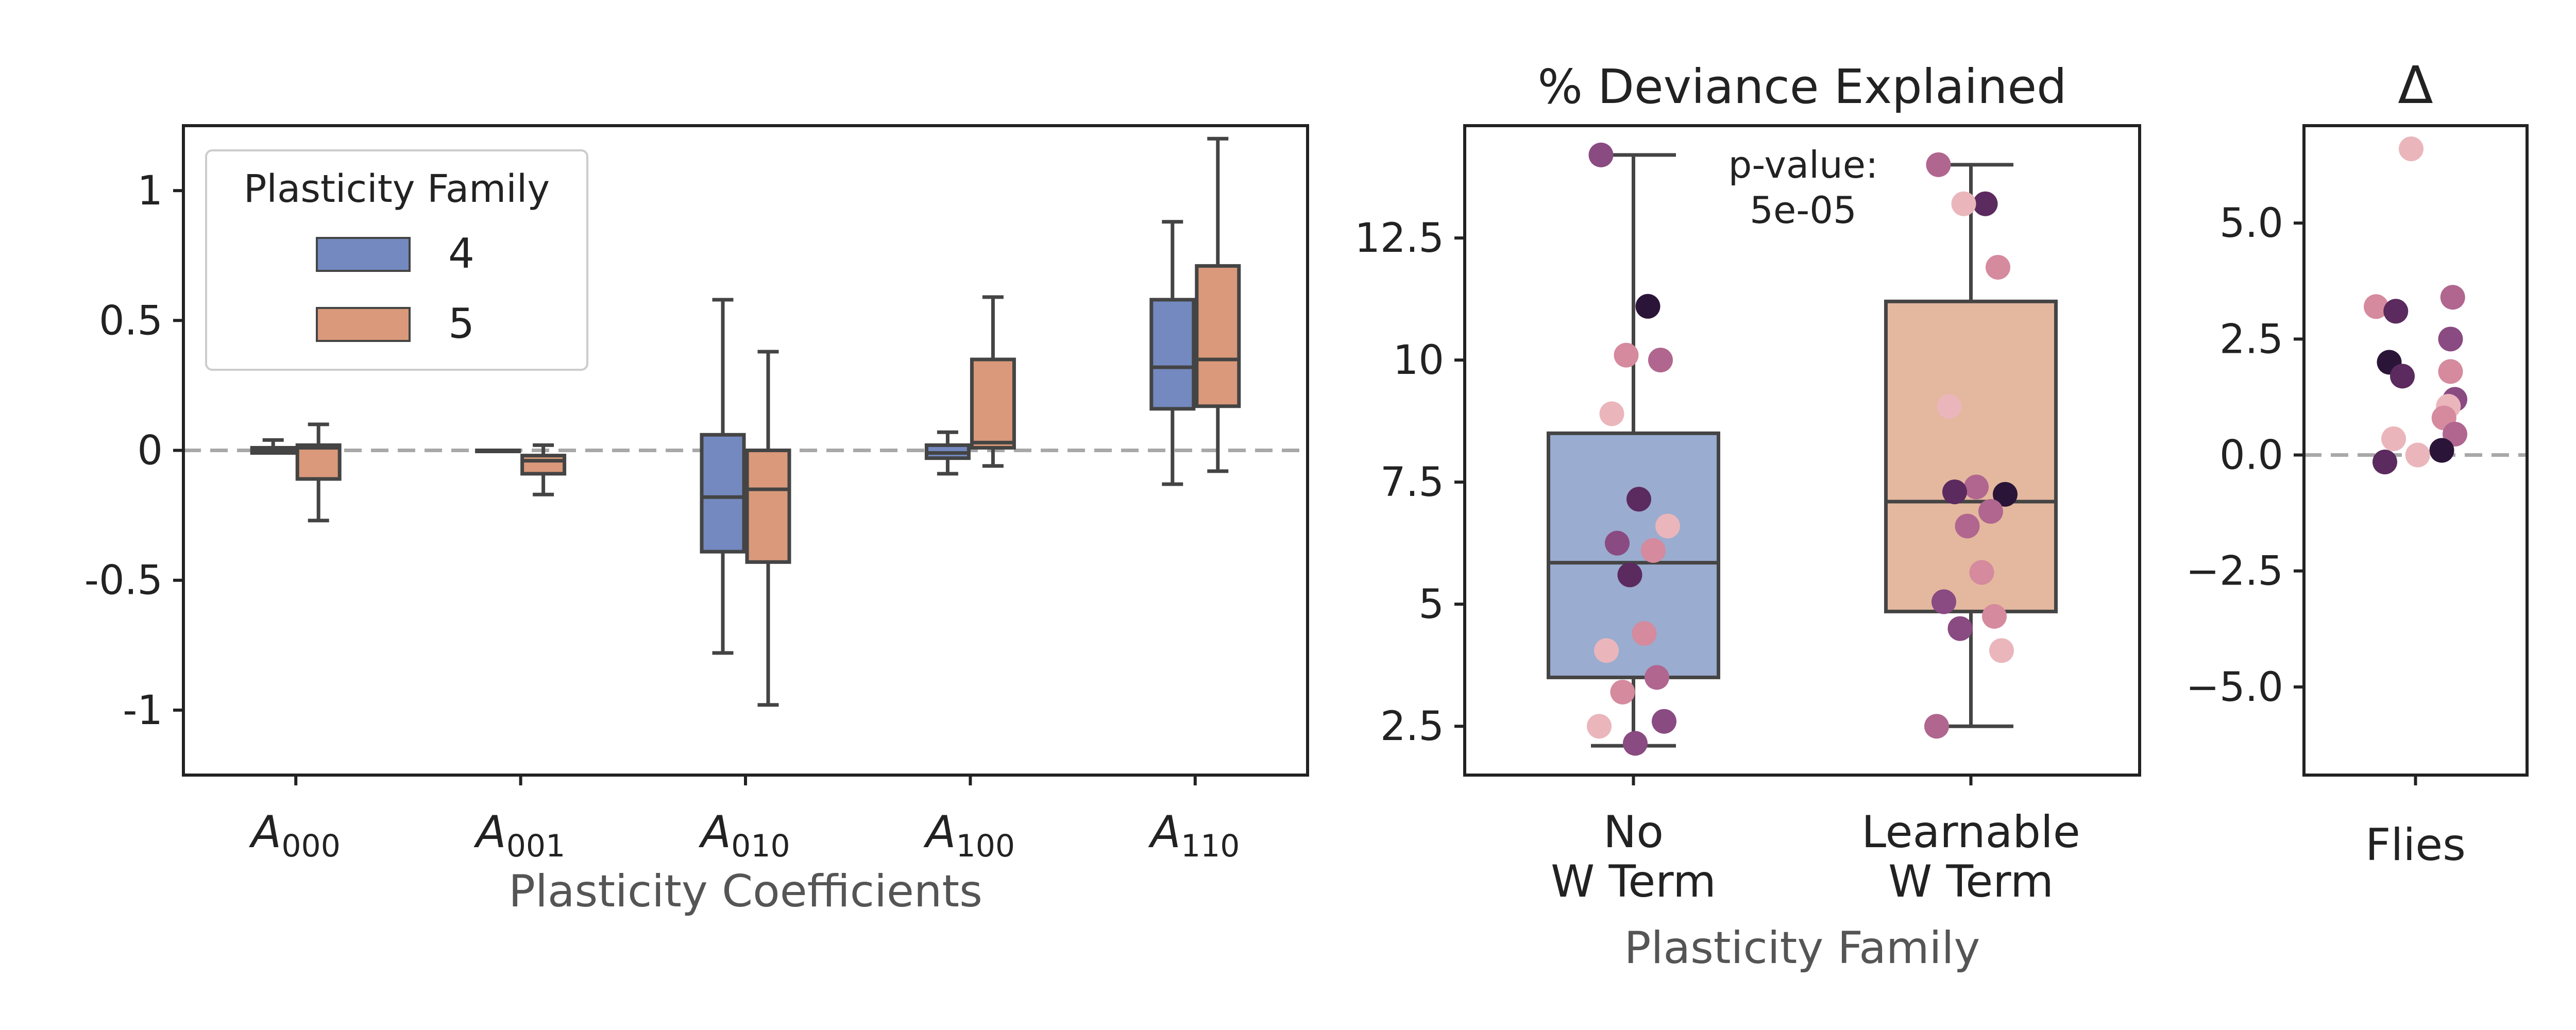  I want to click on deviance-panel-title: % Deviance Explained, so click(1801, 87).